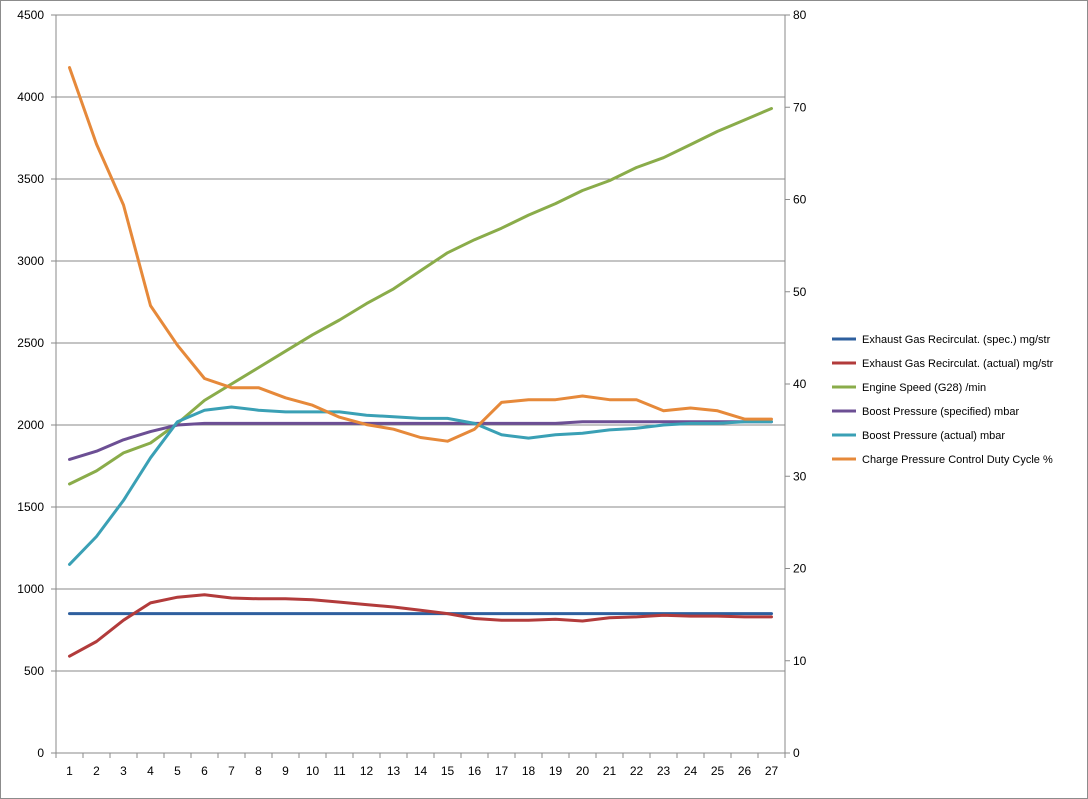 The height and width of the screenshot is (799, 1088). I want to click on right-axis-tick-label: 70, so click(800, 107).